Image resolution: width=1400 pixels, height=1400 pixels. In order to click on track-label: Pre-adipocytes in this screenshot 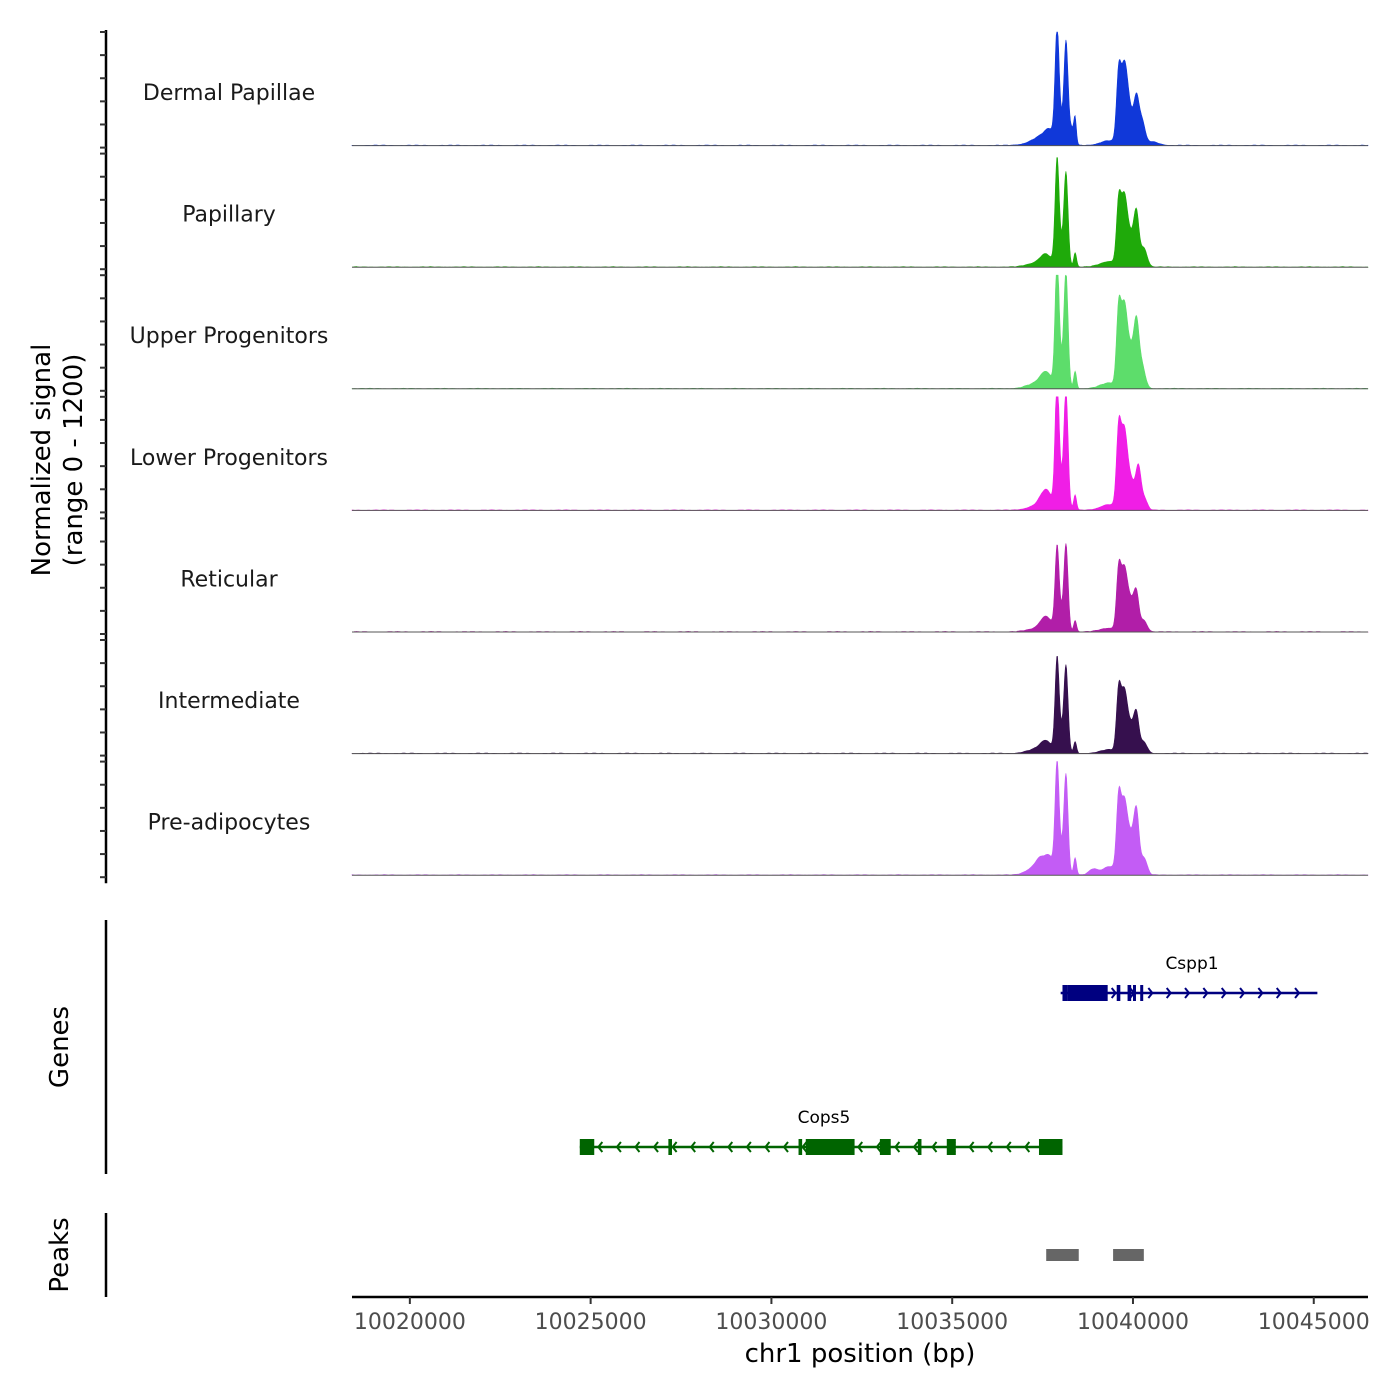, I will do `click(229, 823)`.